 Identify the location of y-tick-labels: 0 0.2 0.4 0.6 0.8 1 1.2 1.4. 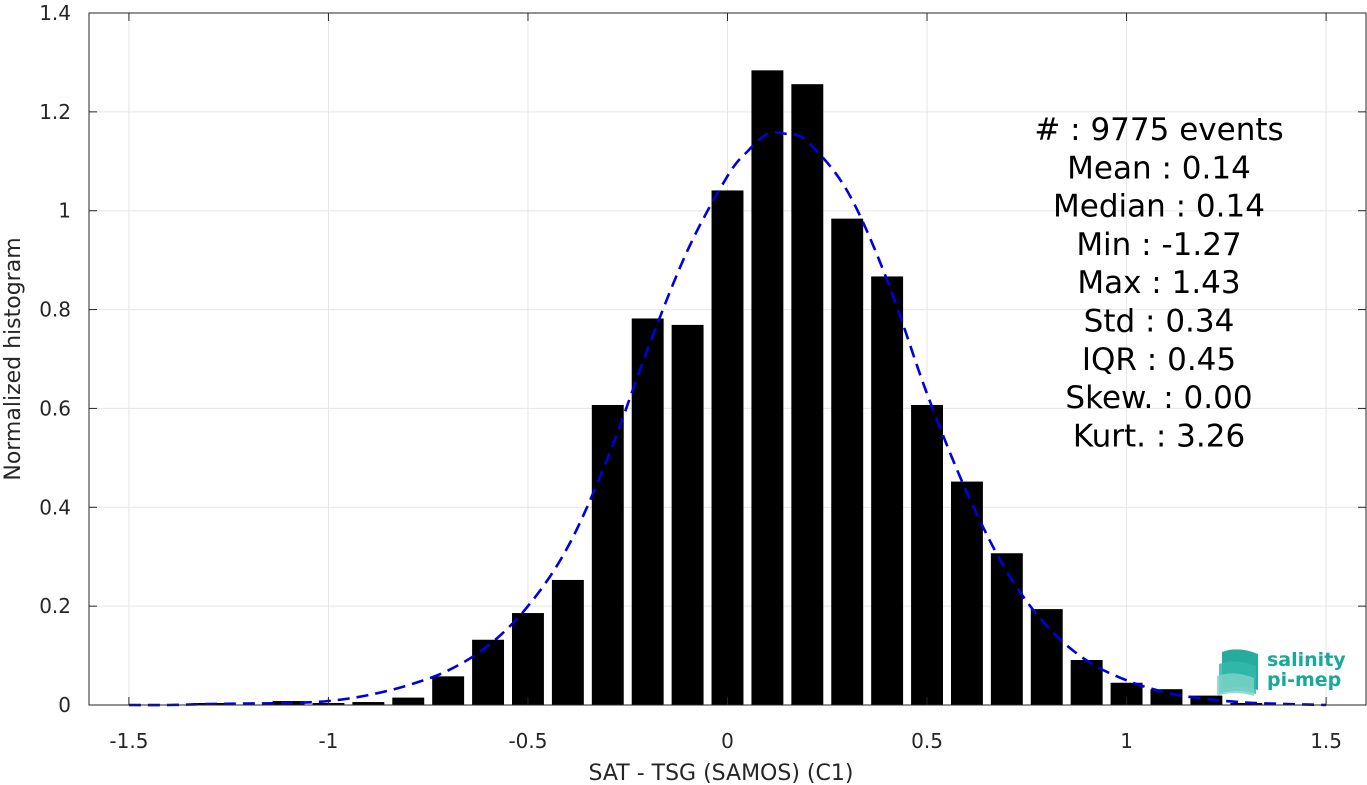
(55, 359).